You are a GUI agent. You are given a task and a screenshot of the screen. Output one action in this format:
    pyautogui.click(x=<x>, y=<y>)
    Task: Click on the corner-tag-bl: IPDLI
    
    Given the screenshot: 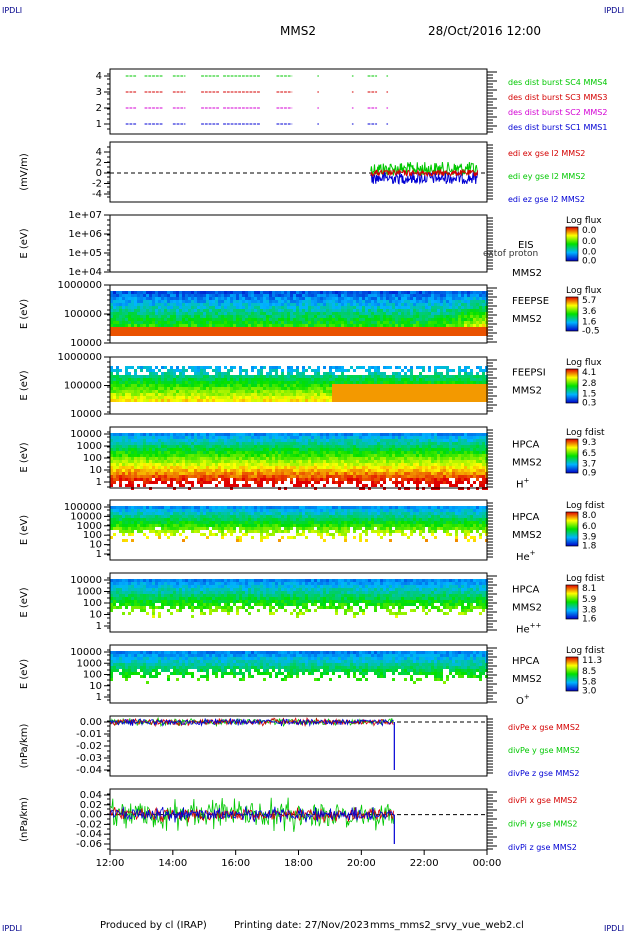 What is the action you would take?
    pyautogui.click(x=12, y=928)
    